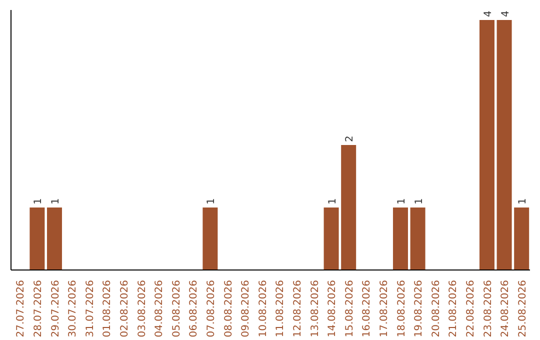 The width and height of the screenshot is (540, 340). I want to click on data-label: 2, so click(350, 139).